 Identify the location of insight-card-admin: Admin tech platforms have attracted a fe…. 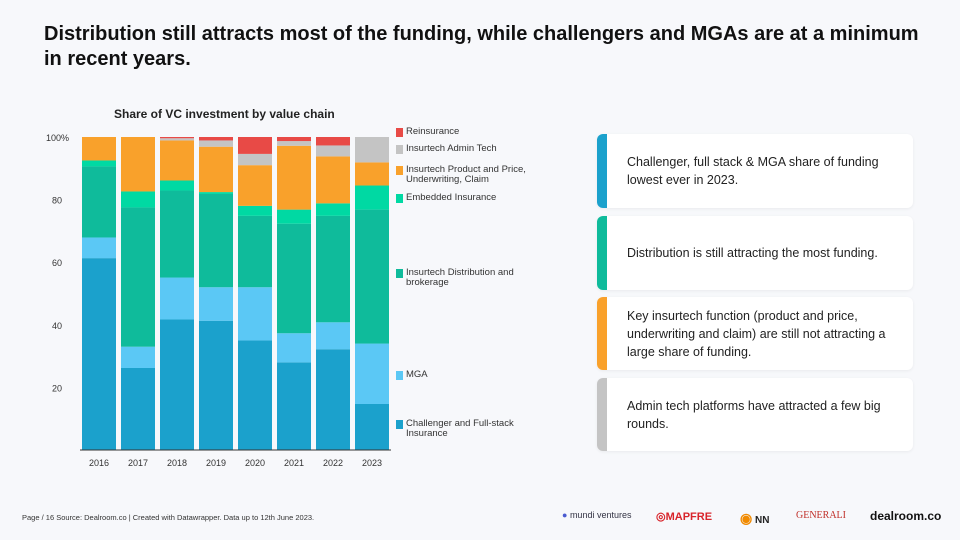
(755, 414).